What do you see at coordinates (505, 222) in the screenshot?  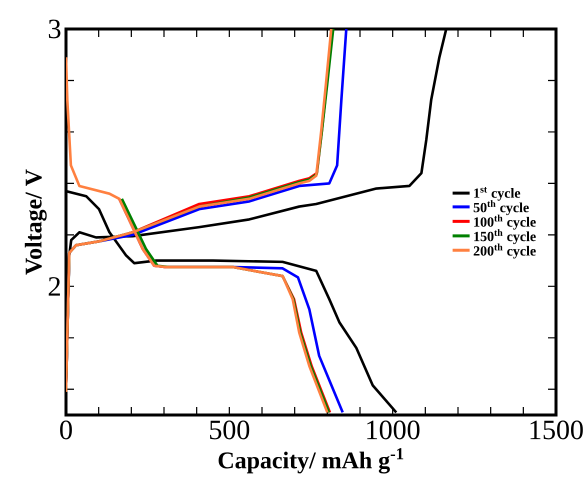 I see `legend-label: 100$^{th}$ cycle` at bounding box center [505, 222].